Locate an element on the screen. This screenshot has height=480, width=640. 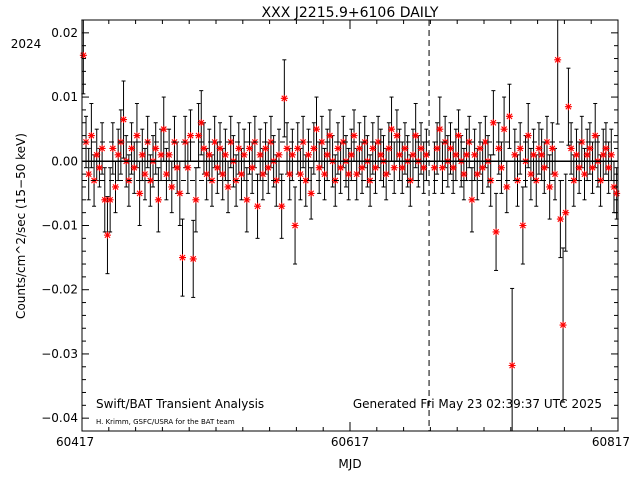
y-tick-label: −0.01 is located at coordinates (59, 226).